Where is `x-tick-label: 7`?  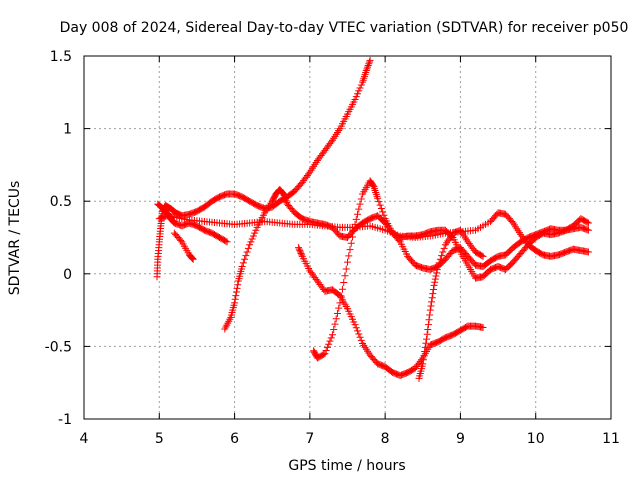 x-tick-label: 7 is located at coordinates (309, 439).